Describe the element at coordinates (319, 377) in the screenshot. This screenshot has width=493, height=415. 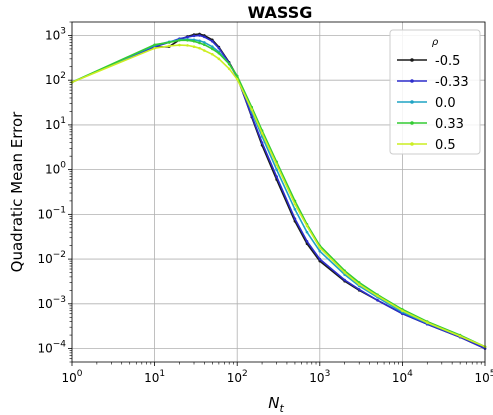
I see `x-tick-label: 10³` at that location.